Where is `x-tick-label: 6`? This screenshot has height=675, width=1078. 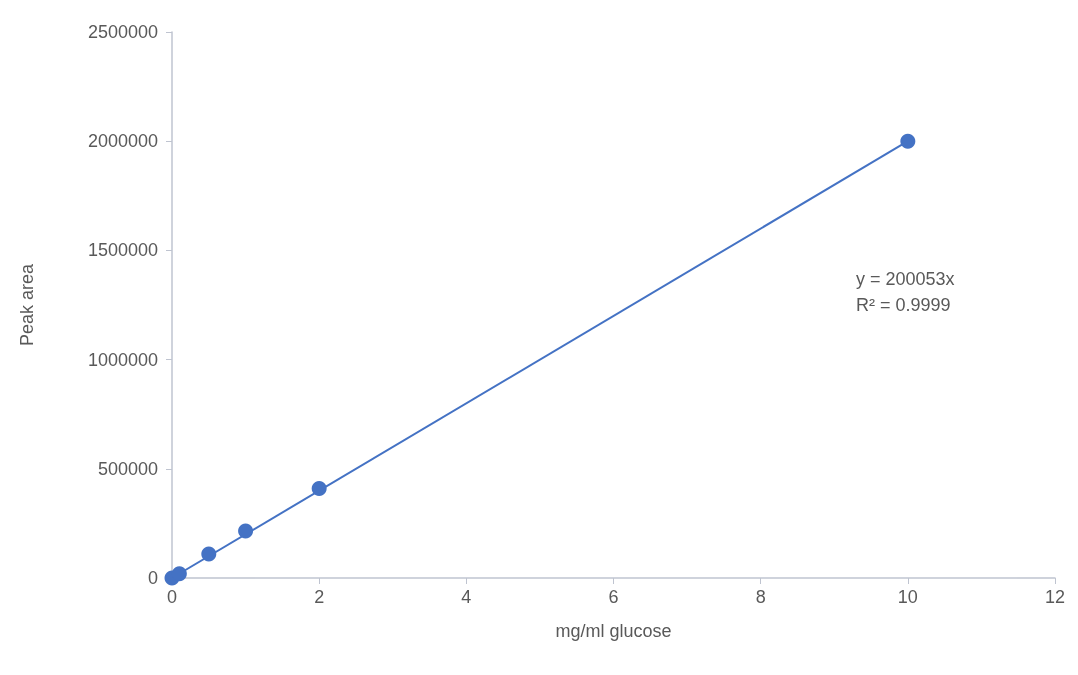 x-tick-label: 6 is located at coordinates (613, 597).